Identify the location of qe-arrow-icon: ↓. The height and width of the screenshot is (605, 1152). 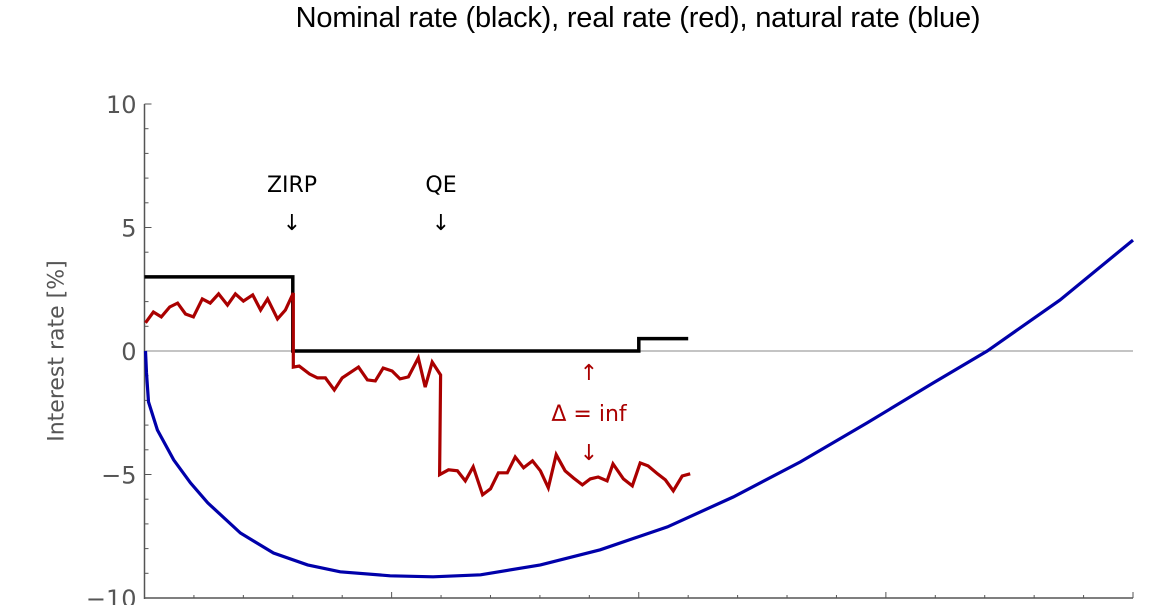
(441, 223).